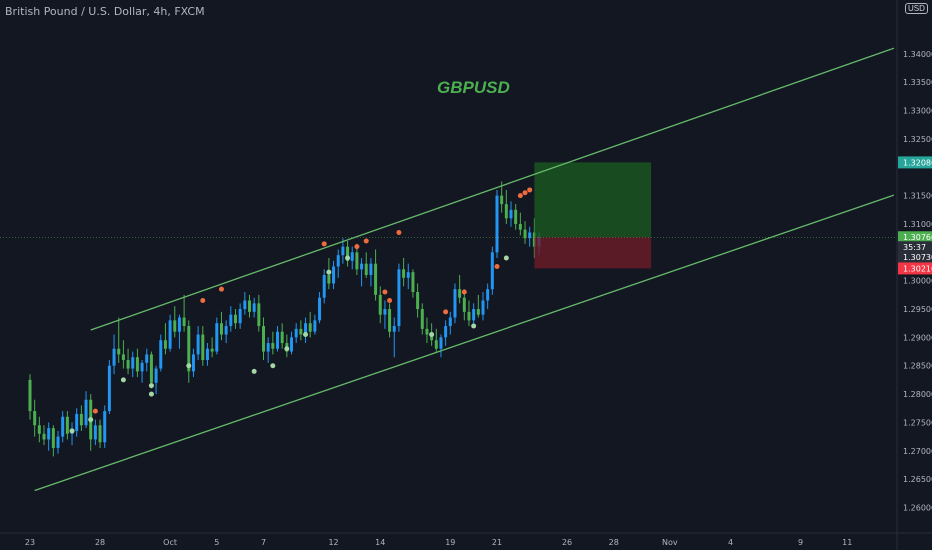  I want to click on price-tag-label: 1.30730, so click(917, 257).